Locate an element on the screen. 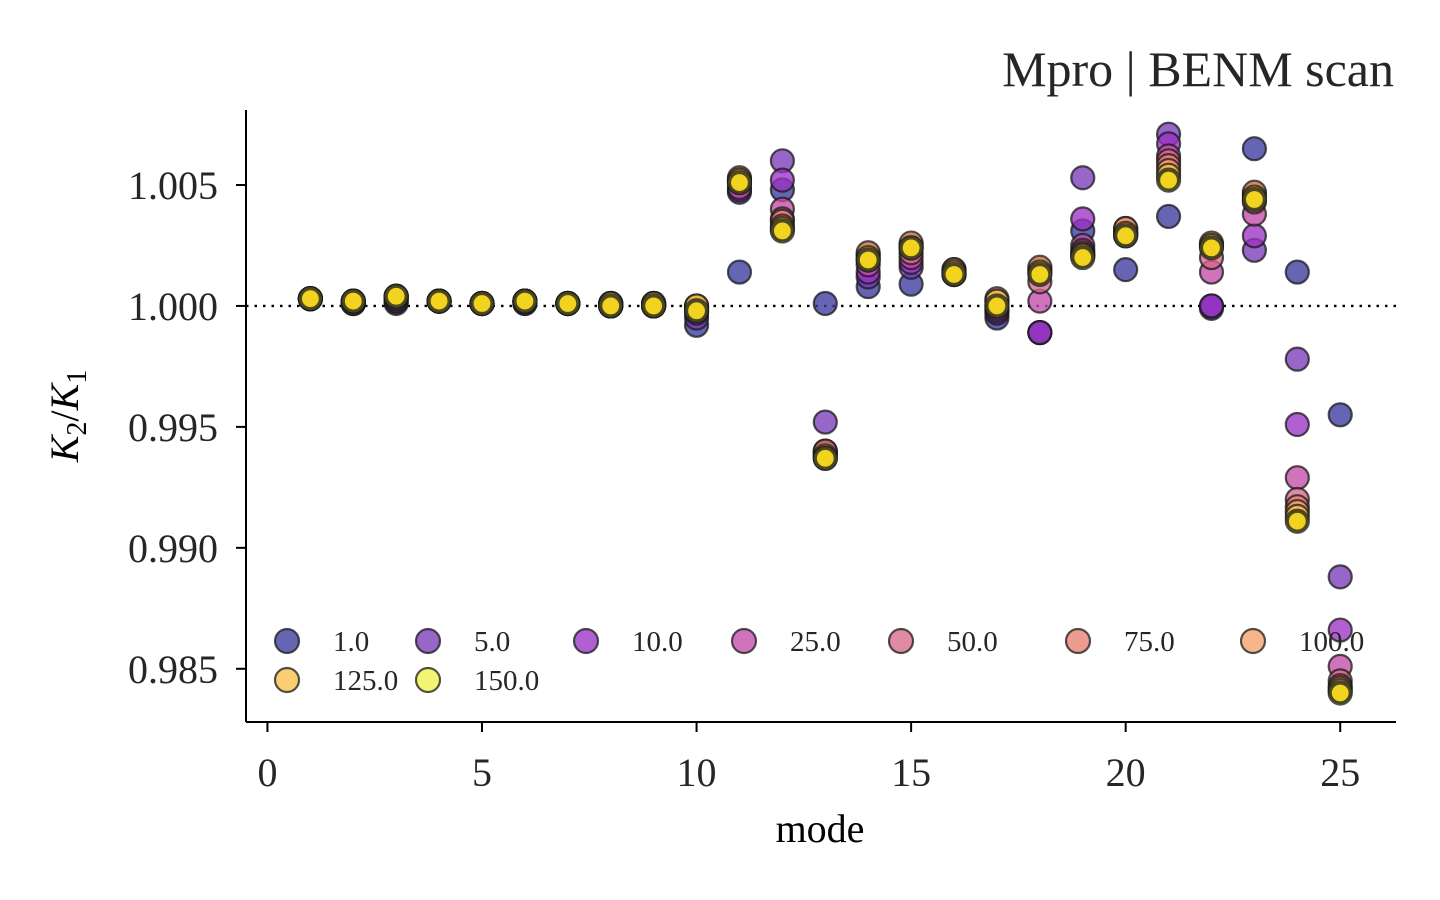 The image size is (1440, 900). y-label-slash: / is located at coordinates (64, 416).